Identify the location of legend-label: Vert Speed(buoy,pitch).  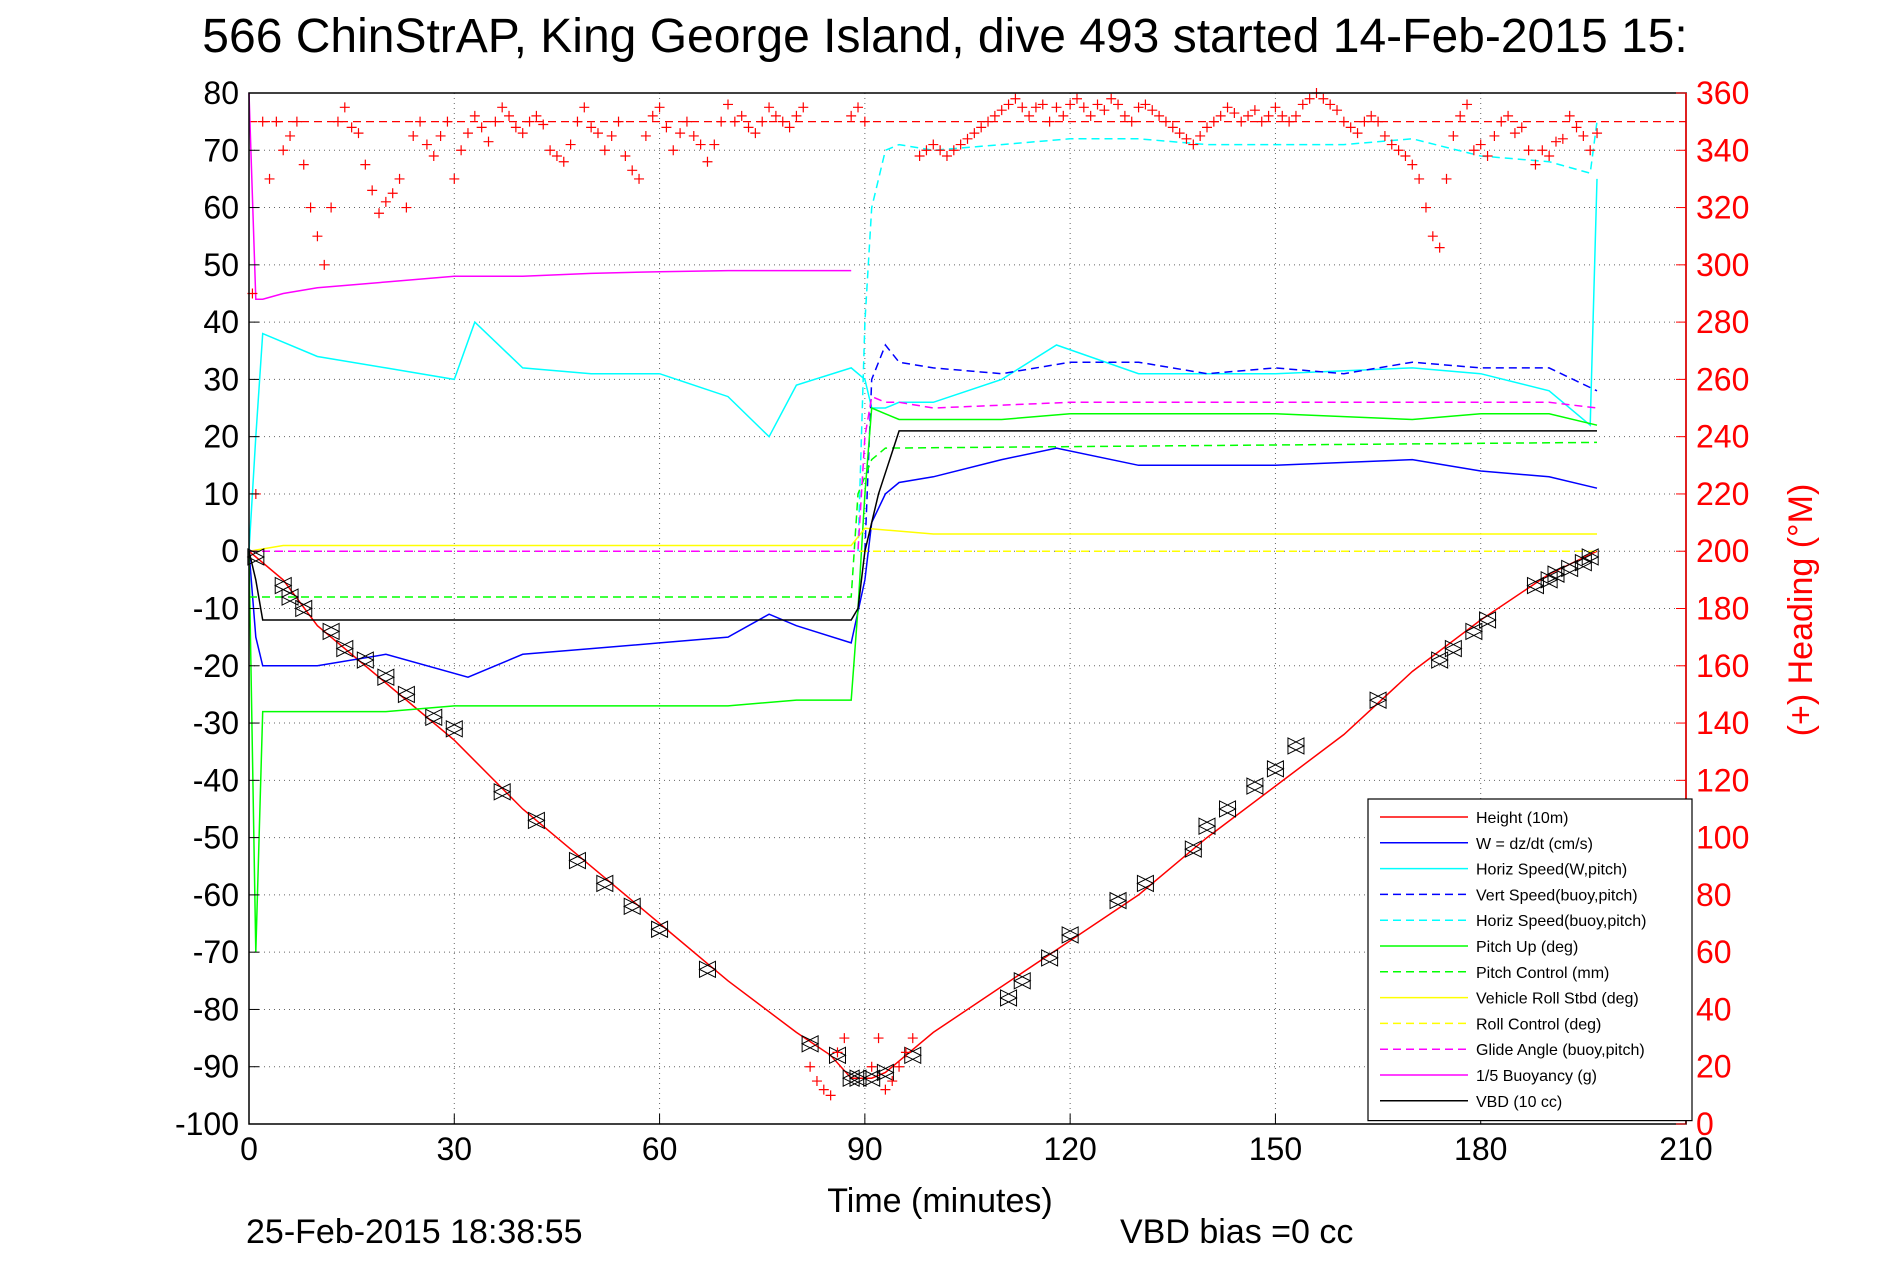
(1557, 895).